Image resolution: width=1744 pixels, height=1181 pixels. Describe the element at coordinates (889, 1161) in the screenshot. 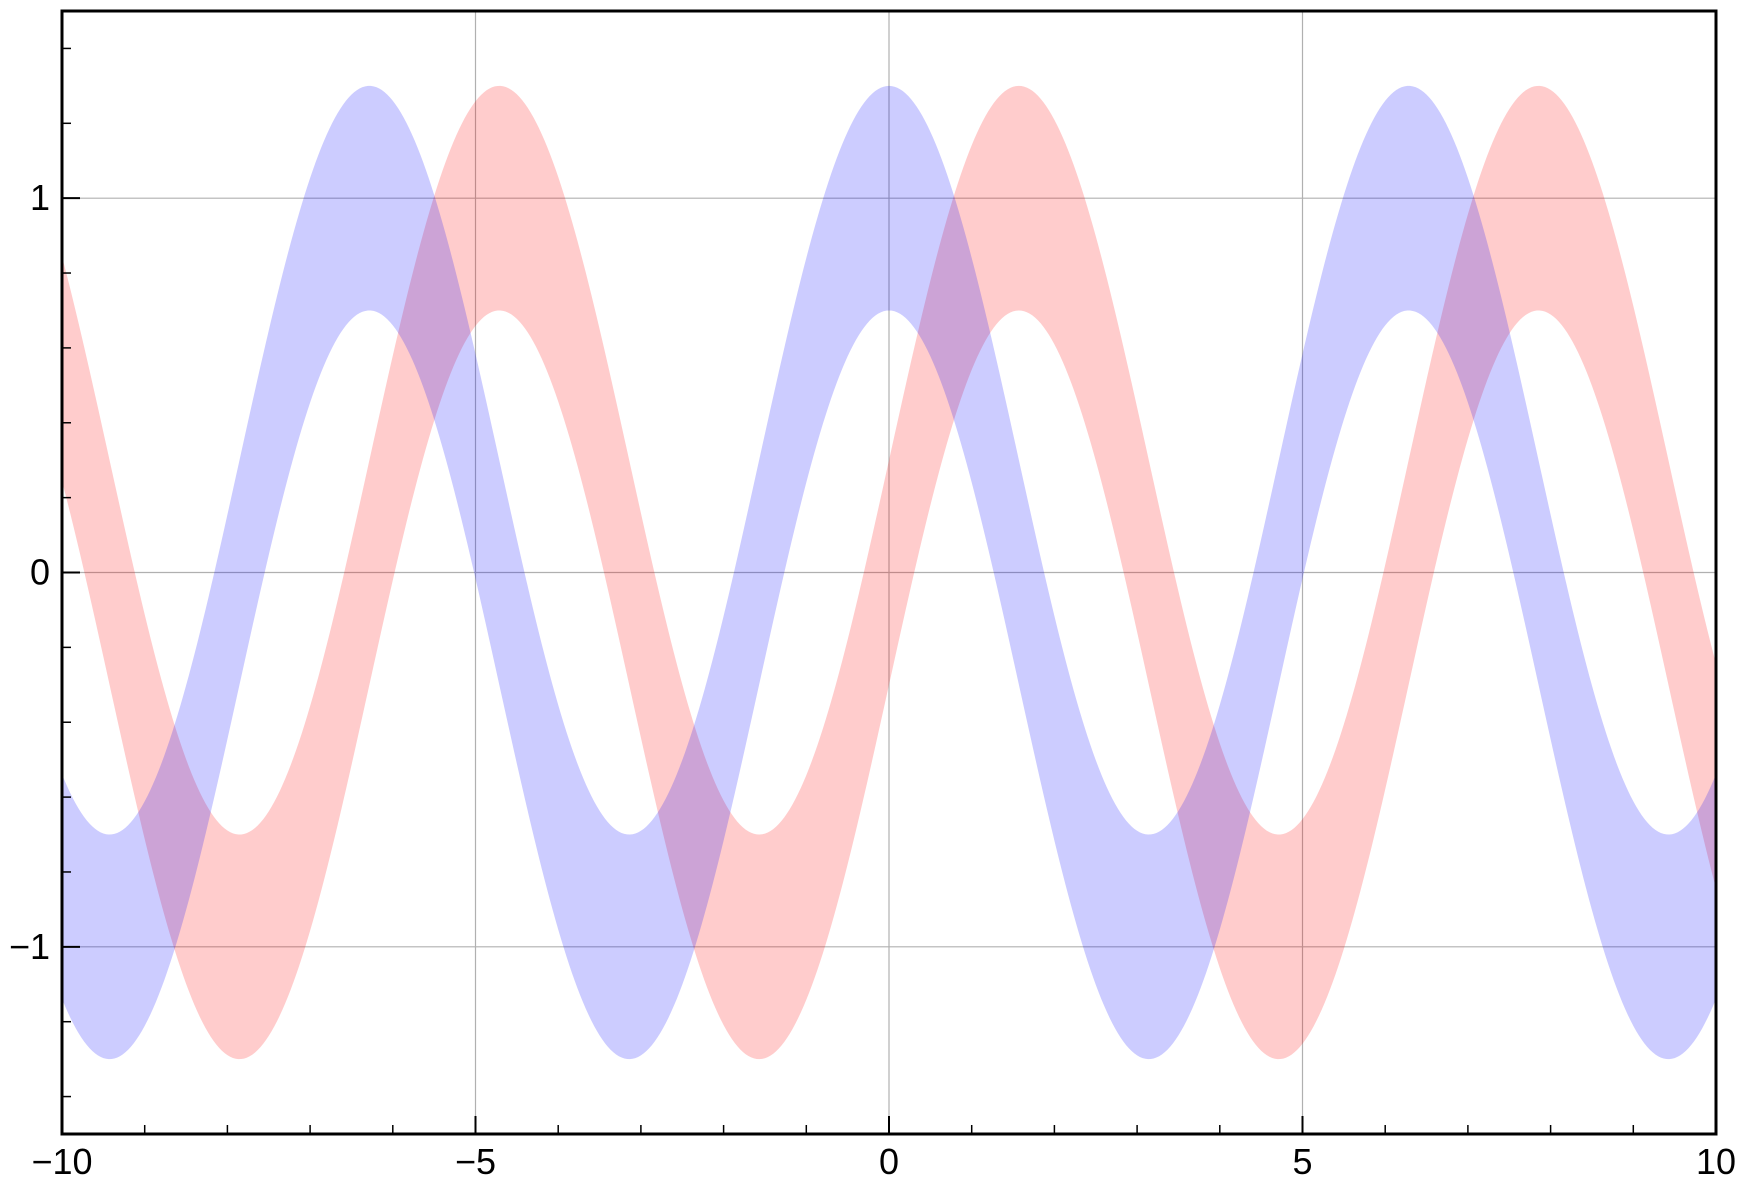

I see `x-tick-label: 0` at that location.